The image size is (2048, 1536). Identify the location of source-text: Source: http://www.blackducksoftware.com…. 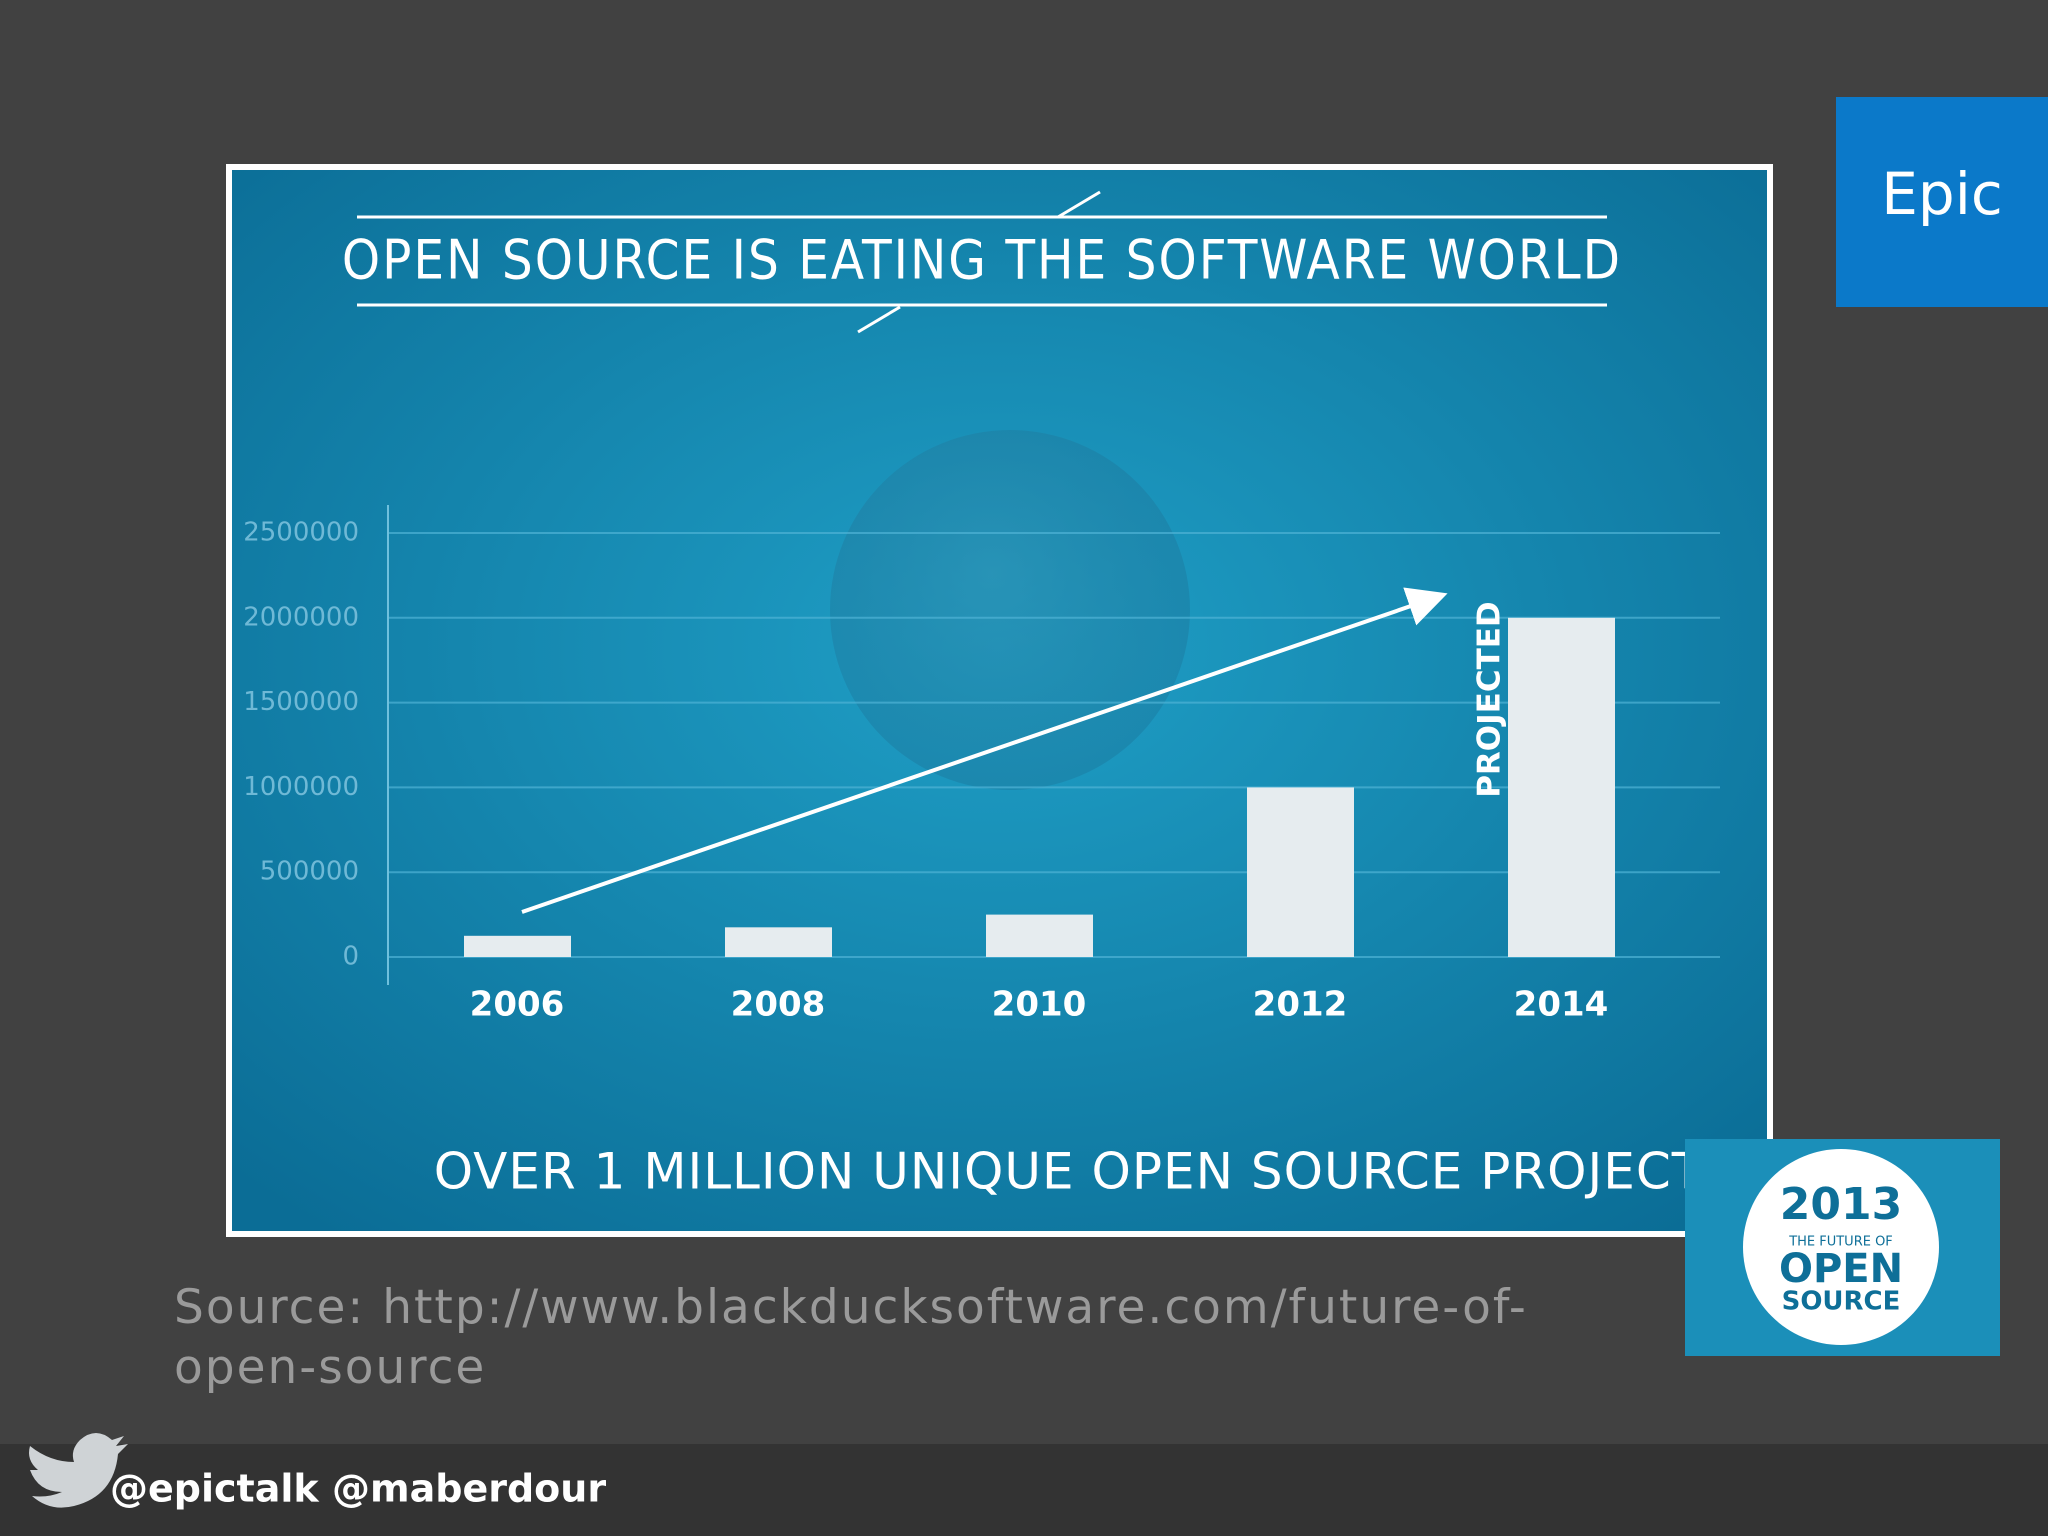
(851, 1337).